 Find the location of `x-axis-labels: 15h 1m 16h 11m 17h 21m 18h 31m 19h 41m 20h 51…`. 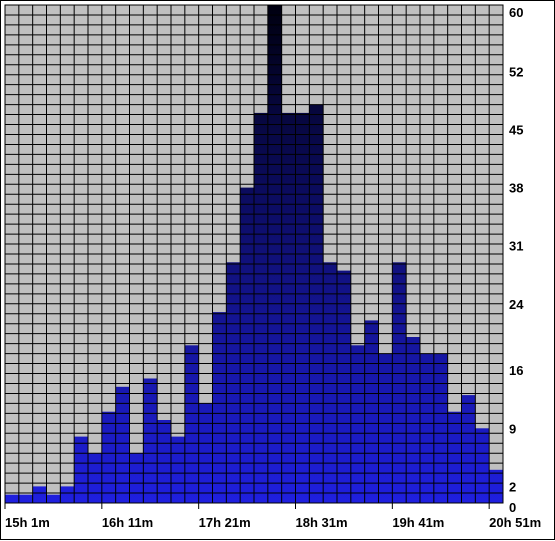

x-axis-labels: 15h 1m 16h 11m 17h 21m 18h 31m 19h 41m 20h 51… is located at coordinates (272, 516).